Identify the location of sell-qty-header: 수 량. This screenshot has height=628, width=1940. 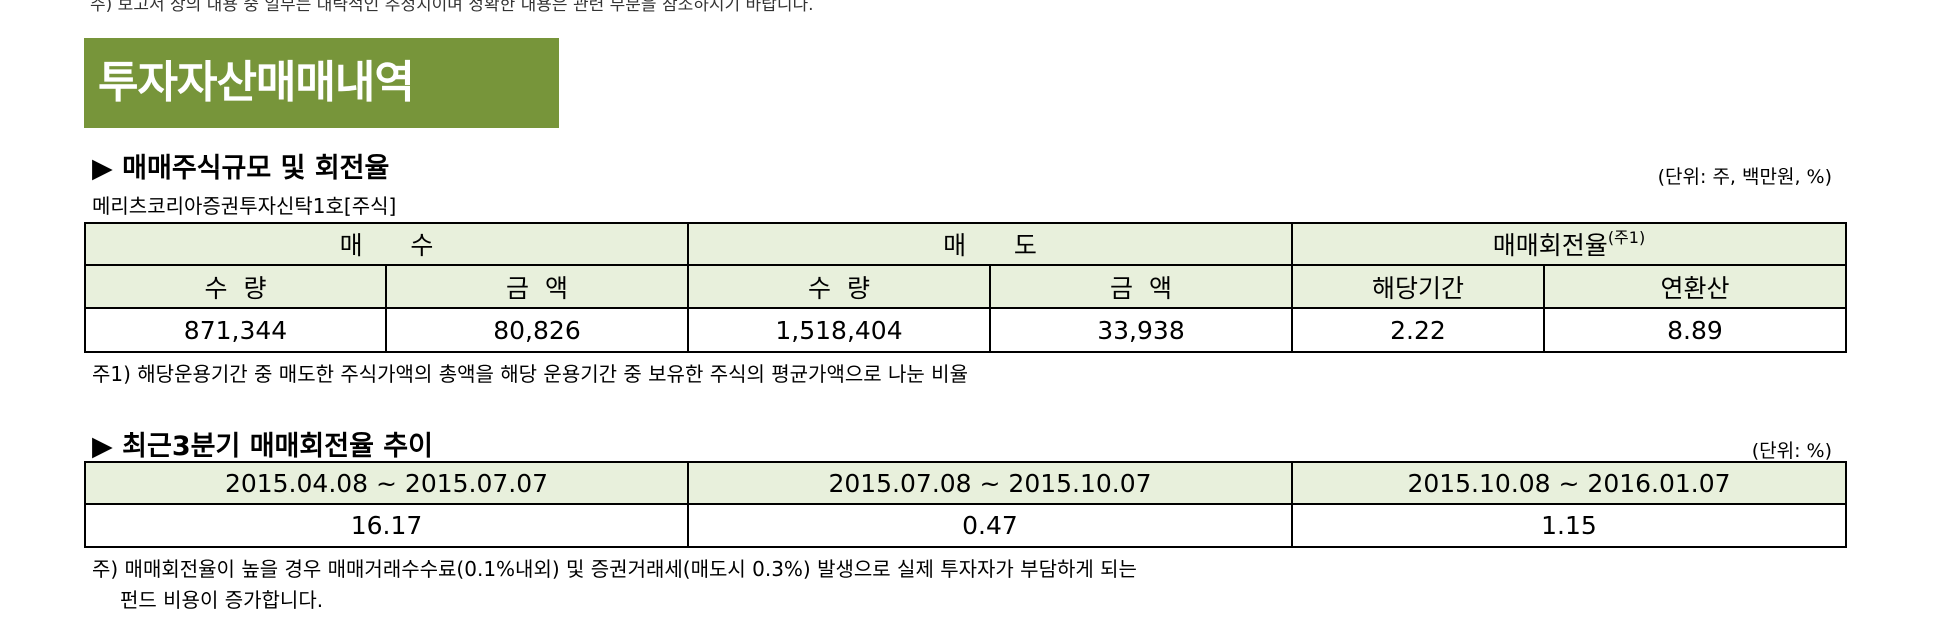
(839, 286).